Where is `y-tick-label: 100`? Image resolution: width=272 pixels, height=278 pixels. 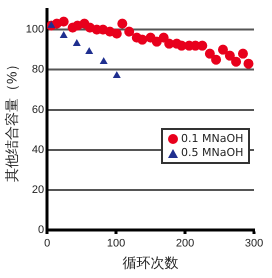
y-tick-label: 100 is located at coordinates (35, 30).